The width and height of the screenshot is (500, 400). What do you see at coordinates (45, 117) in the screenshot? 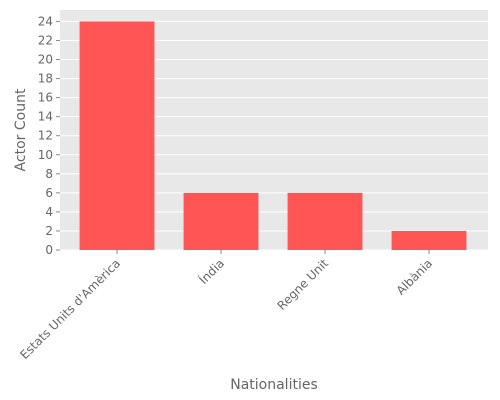
I see `y-tick-label: 14` at bounding box center [45, 117].